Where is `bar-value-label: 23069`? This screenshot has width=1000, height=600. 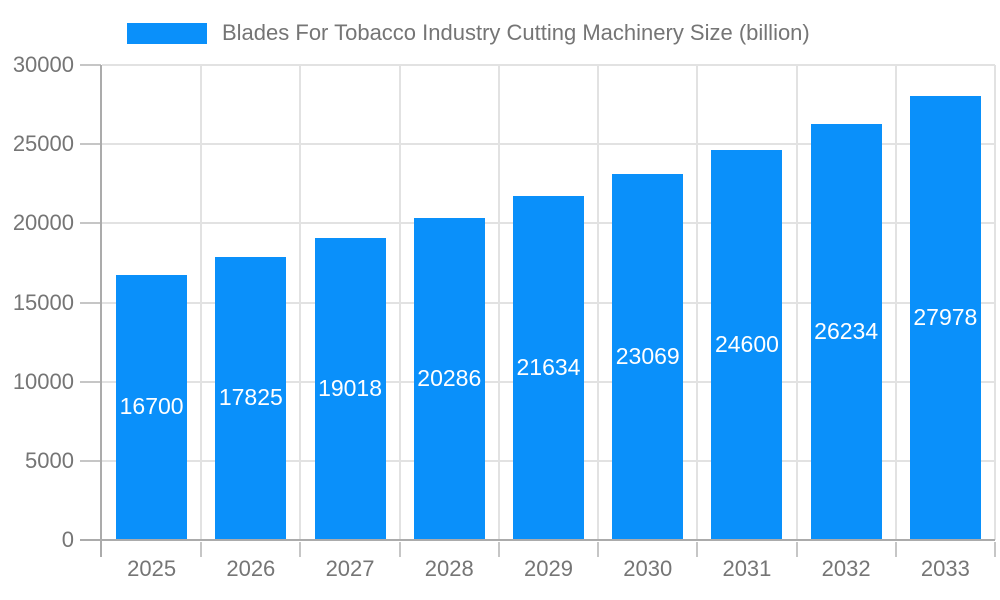
bar-value-label: 23069 is located at coordinates (647, 355).